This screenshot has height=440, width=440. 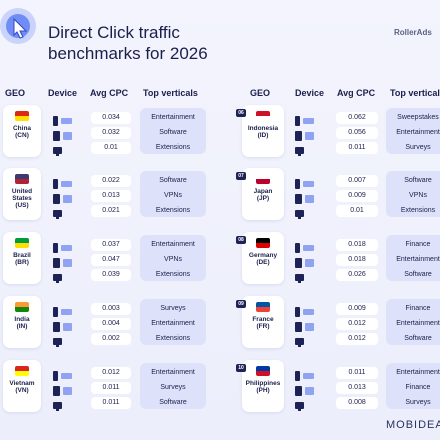 What do you see at coordinates (263, 326) in the screenshot?
I see `country-code: (FR)` at bounding box center [263, 326].